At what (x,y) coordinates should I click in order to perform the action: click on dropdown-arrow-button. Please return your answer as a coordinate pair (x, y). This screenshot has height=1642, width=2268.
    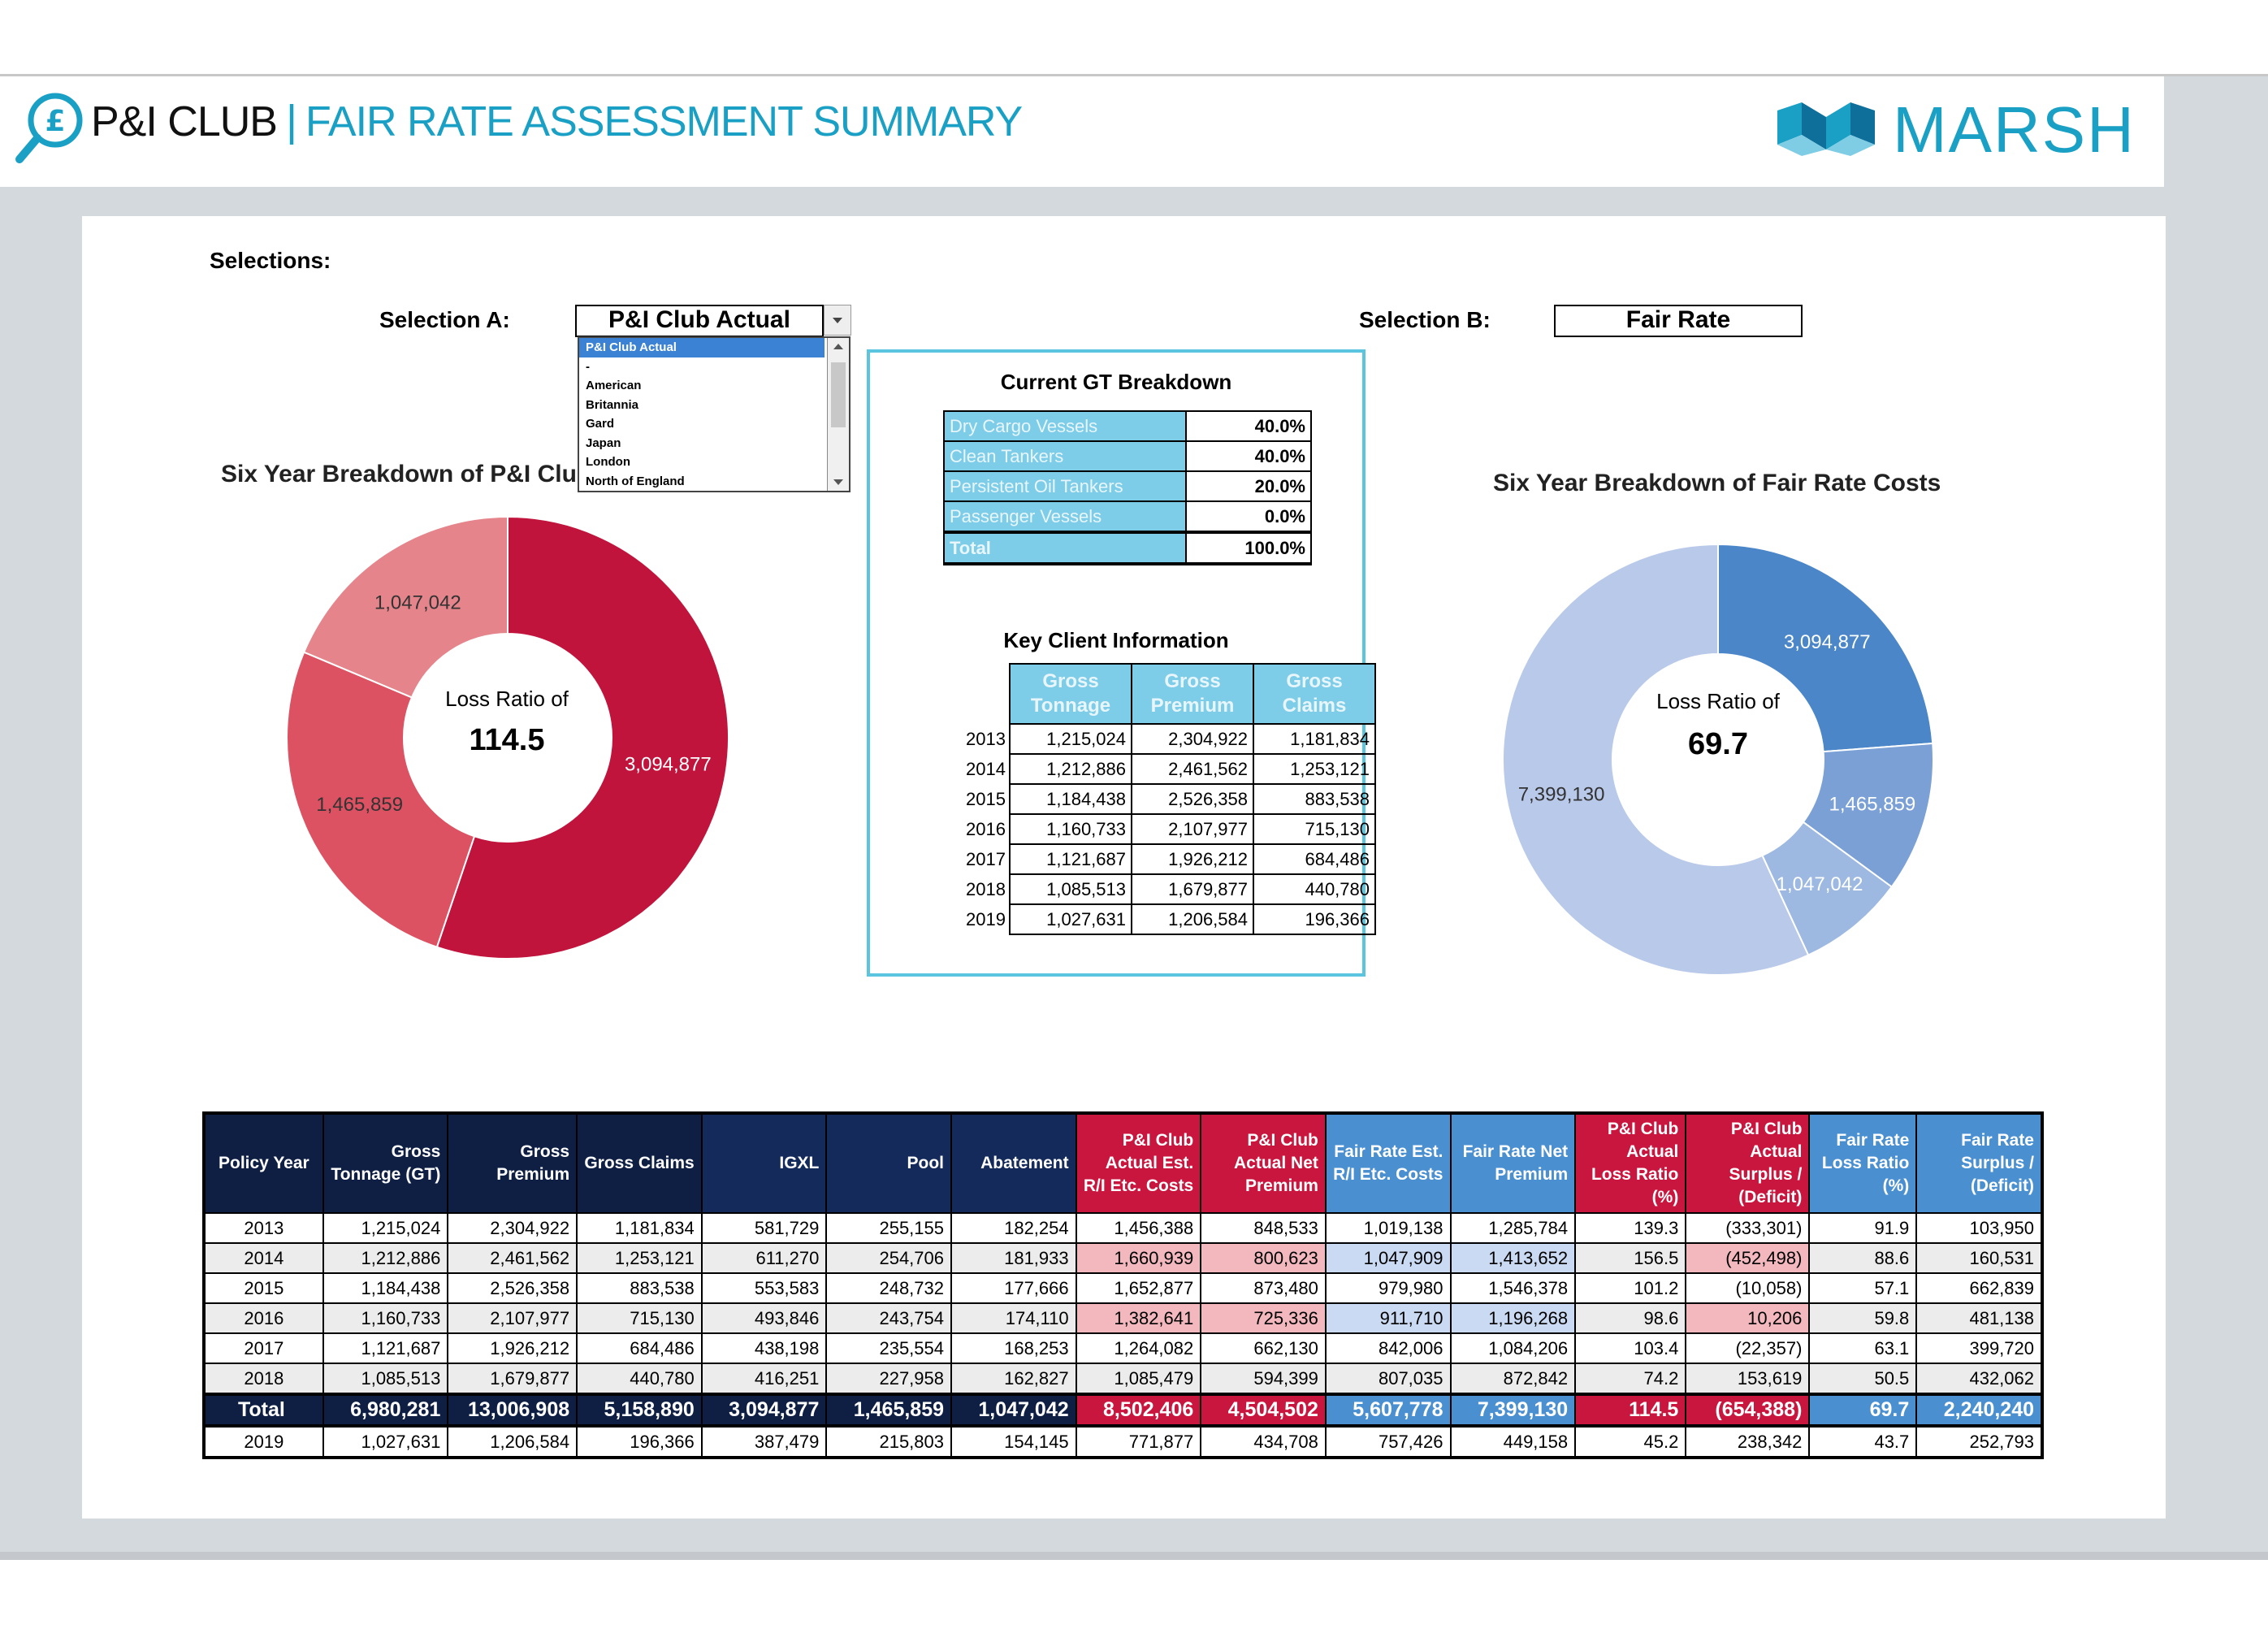
    Looking at the image, I should click on (838, 320).